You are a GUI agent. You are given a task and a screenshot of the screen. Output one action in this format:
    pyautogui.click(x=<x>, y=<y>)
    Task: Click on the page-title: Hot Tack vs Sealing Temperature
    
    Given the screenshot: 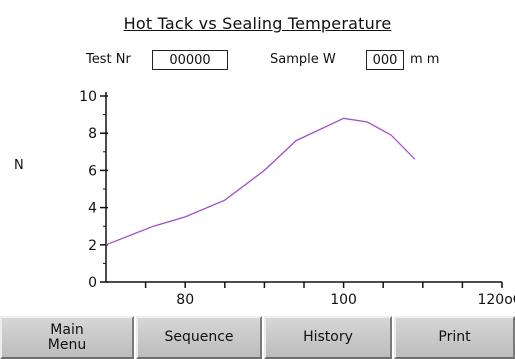 What is the action you would take?
    pyautogui.click(x=257, y=23)
    